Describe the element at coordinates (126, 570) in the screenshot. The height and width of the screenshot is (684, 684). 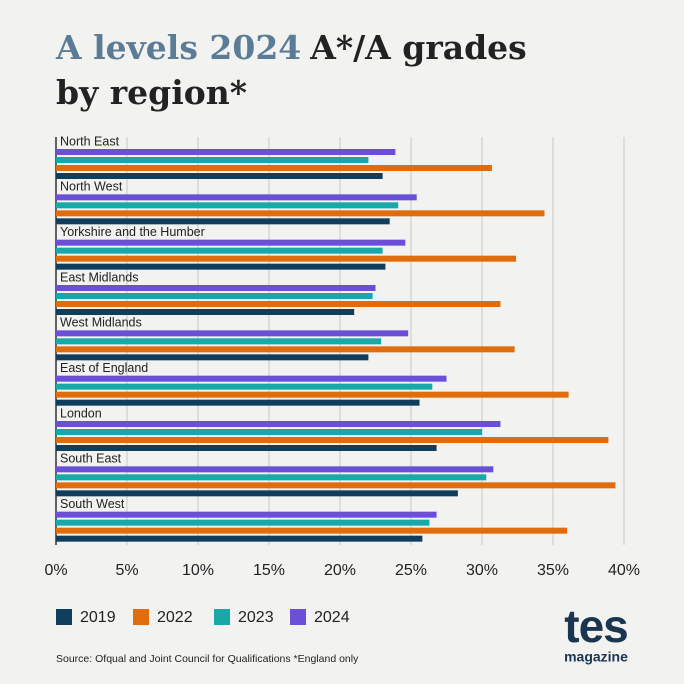
I see `x-tick-label: 5%` at that location.